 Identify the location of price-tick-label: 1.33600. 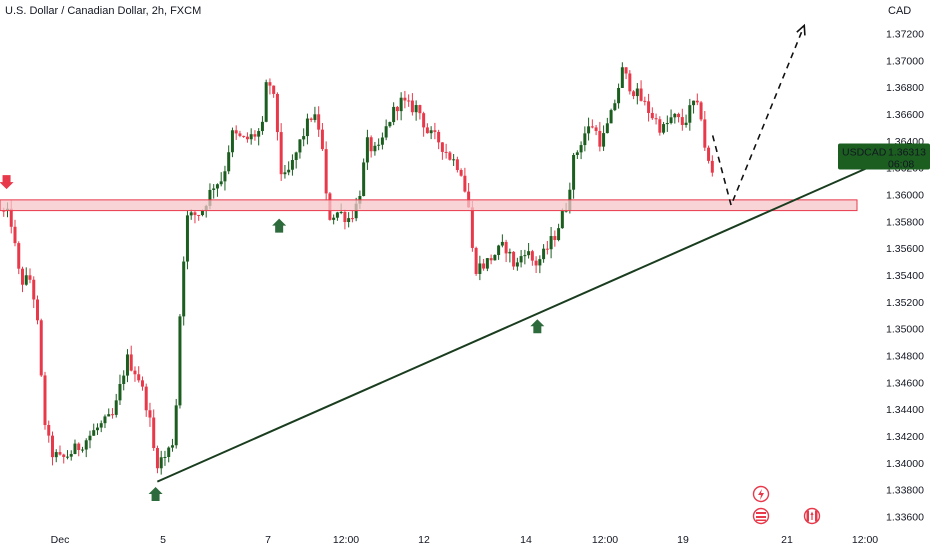
(905, 518).